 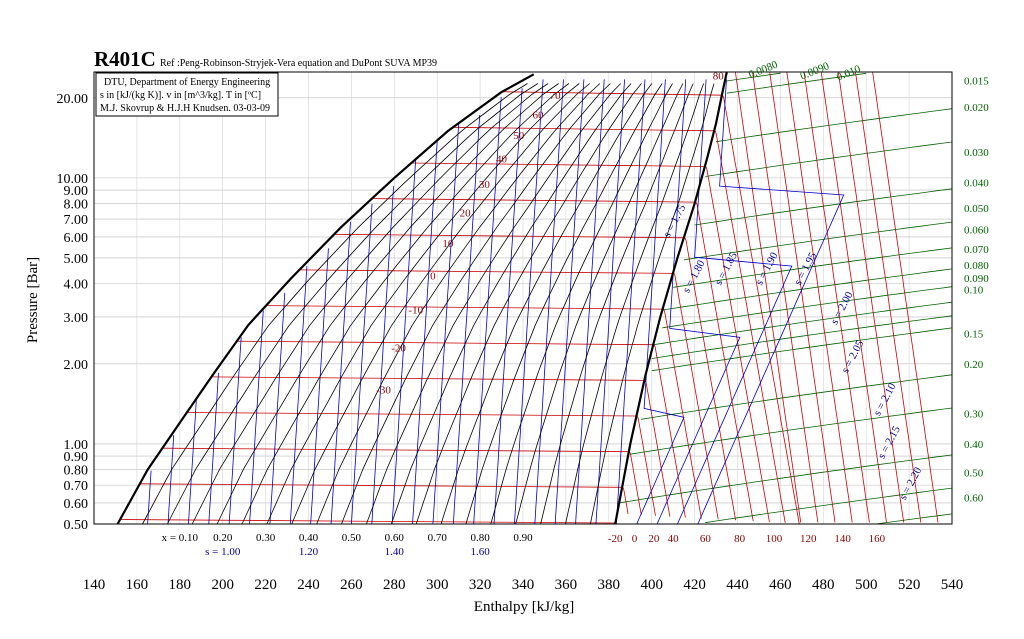 I want to click on x-tick-label: 340, so click(x=523, y=585).